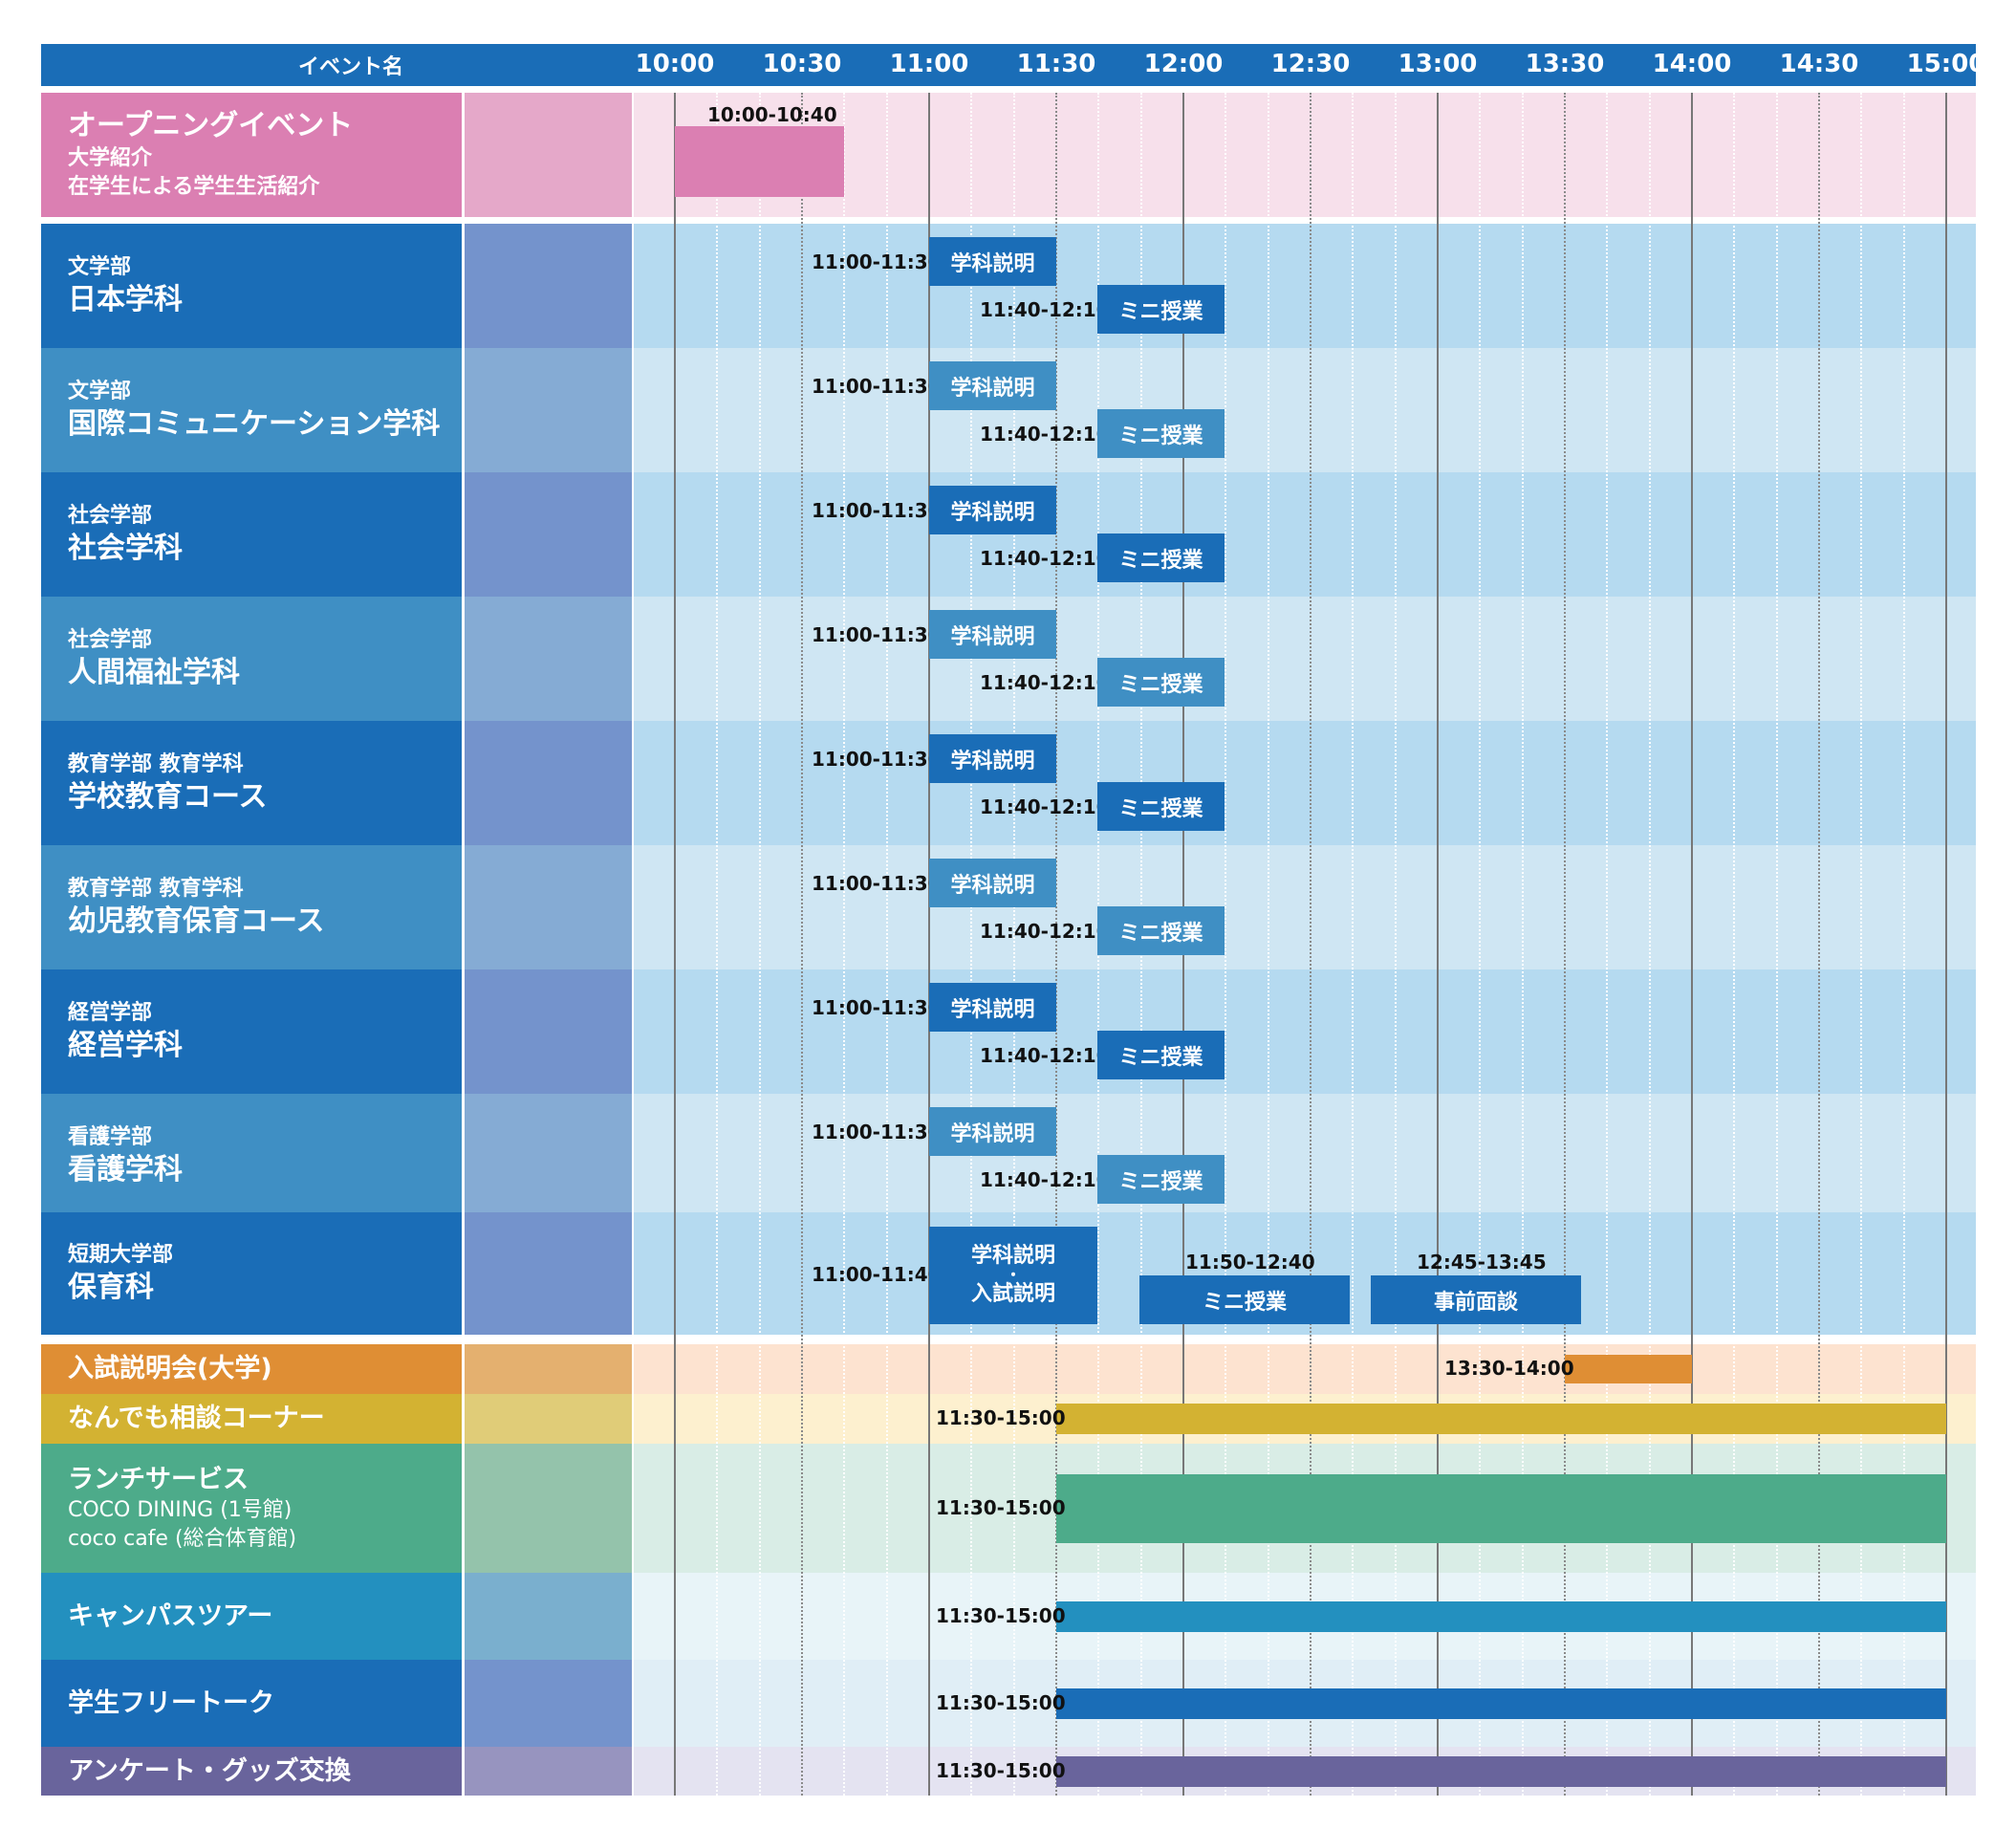  I want to click on junior-b1-block: 学科説明 ・ 入試説明, so click(1013, 1275).